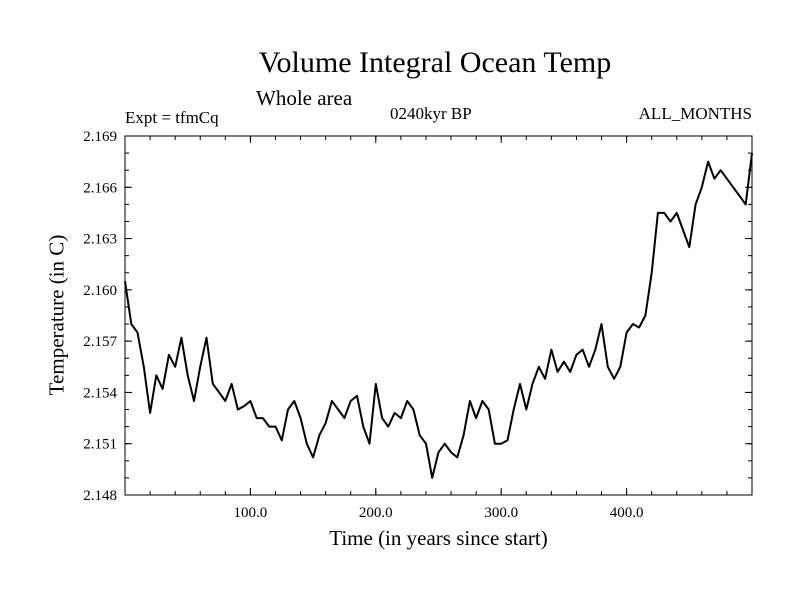 Image resolution: width=800 pixels, height=600 pixels. What do you see at coordinates (431, 113) in the screenshot?
I see `period-caption: 0240kyr BP` at bounding box center [431, 113].